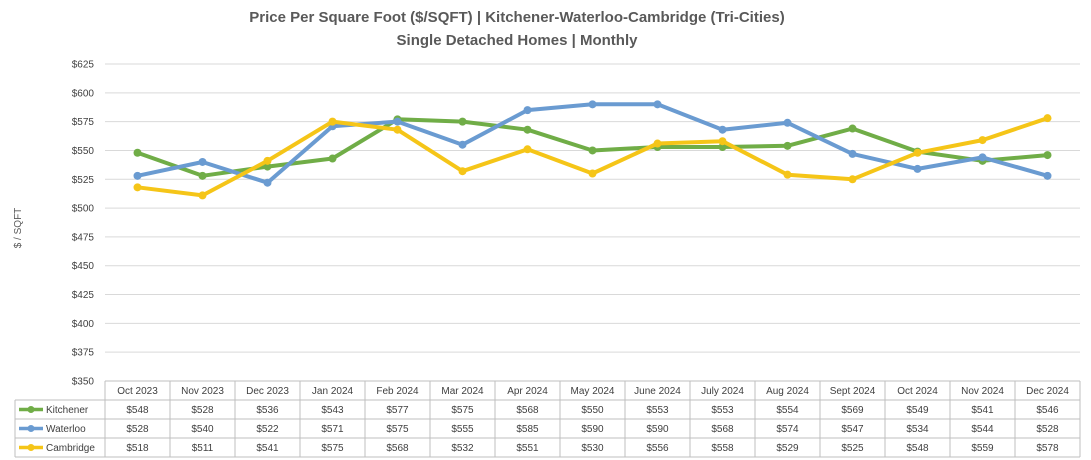  Describe the element at coordinates (917, 391) in the screenshot. I see `x-category-label: Oct 2024` at that location.